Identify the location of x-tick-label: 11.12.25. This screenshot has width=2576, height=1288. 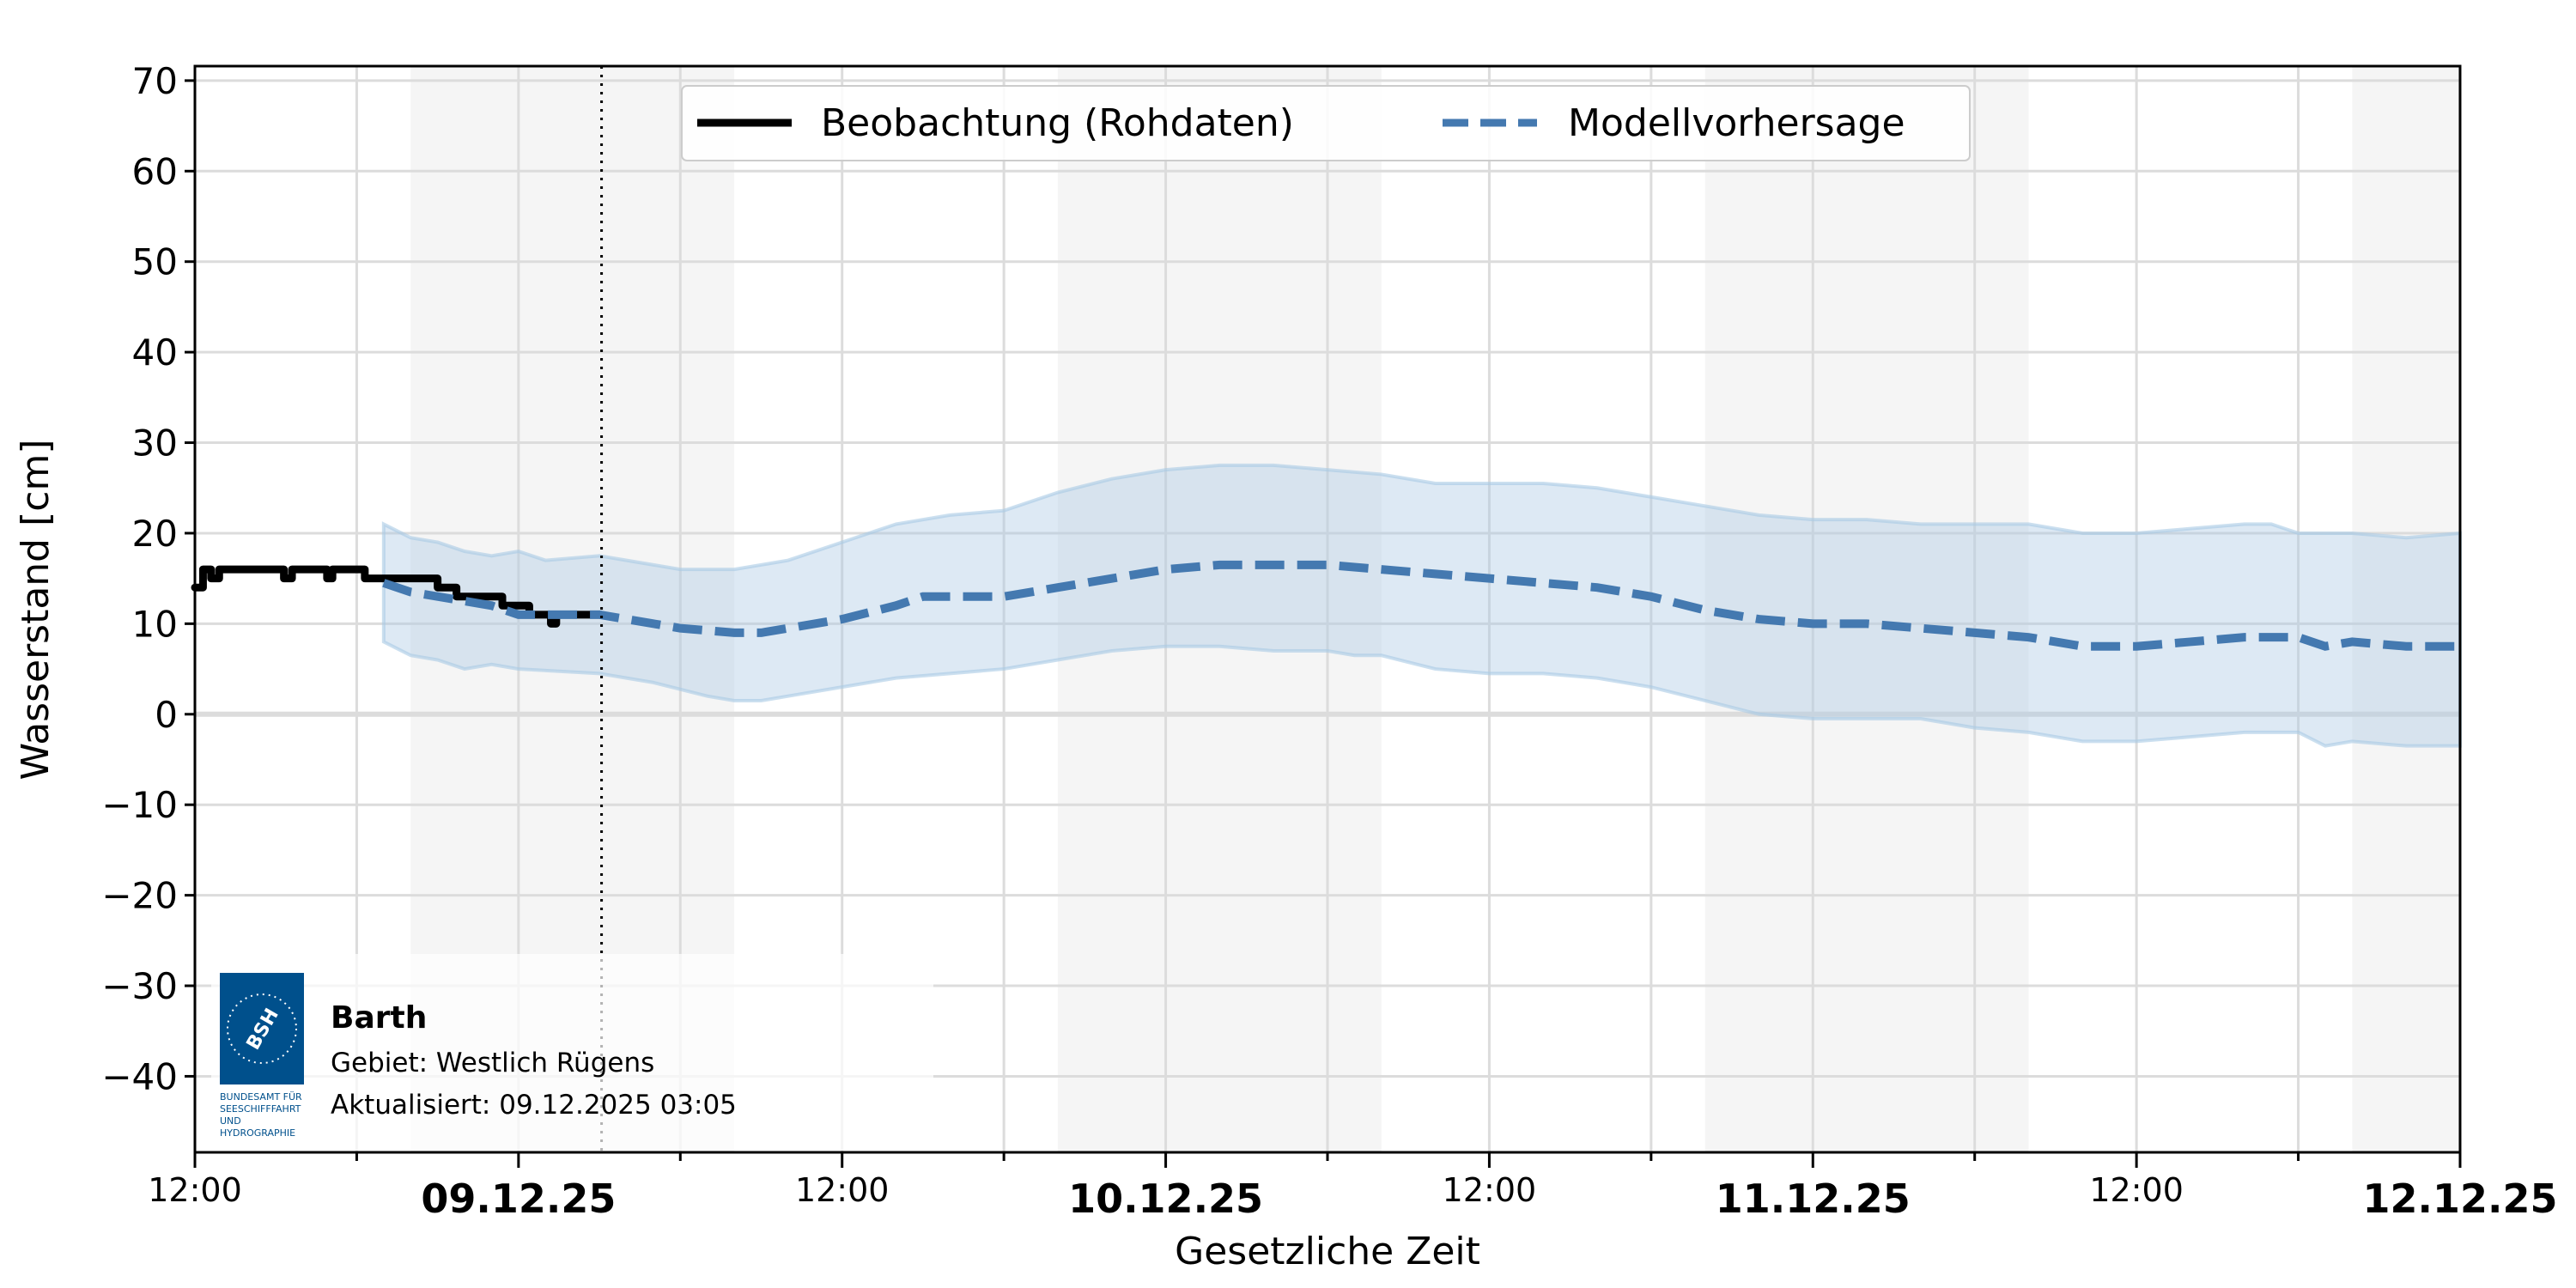
(1814, 1199).